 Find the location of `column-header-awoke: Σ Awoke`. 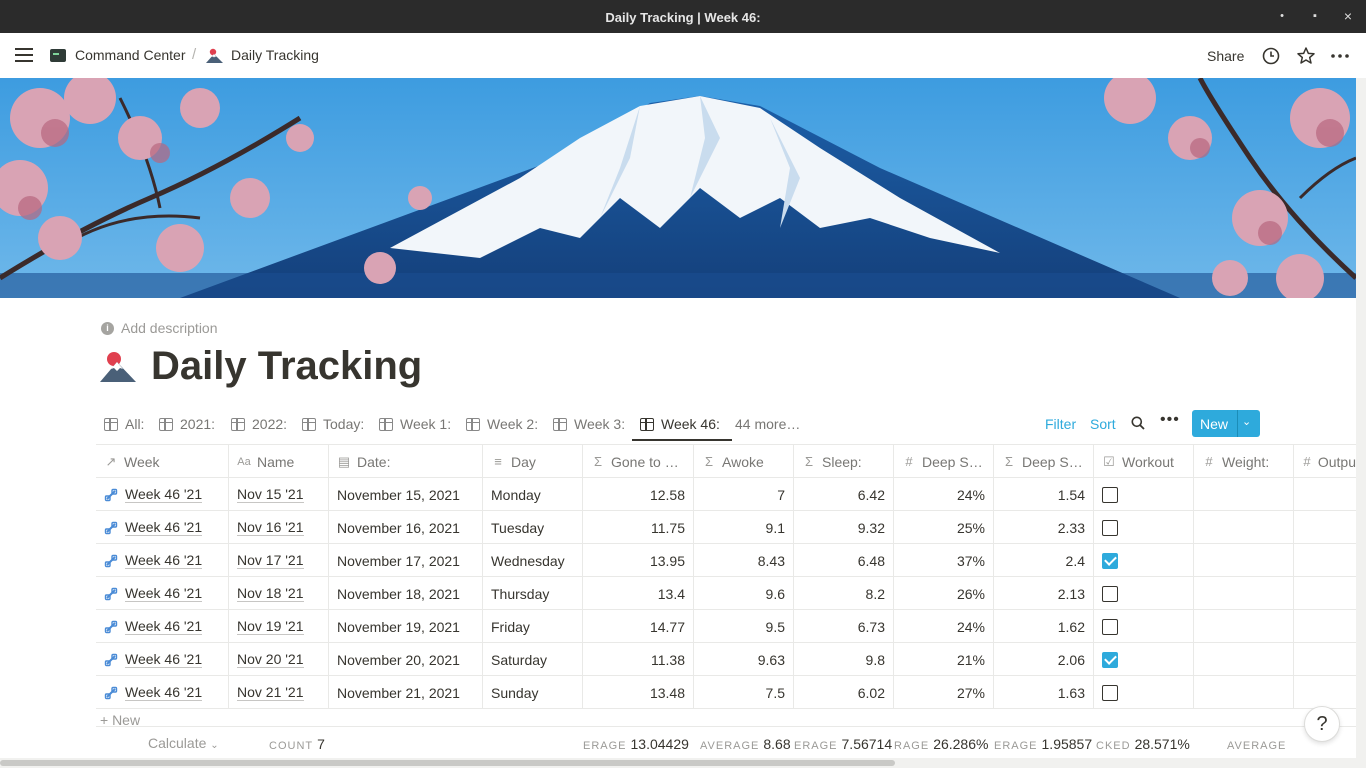

column-header-awoke: Σ Awoke is located at coordinates (744, 461).